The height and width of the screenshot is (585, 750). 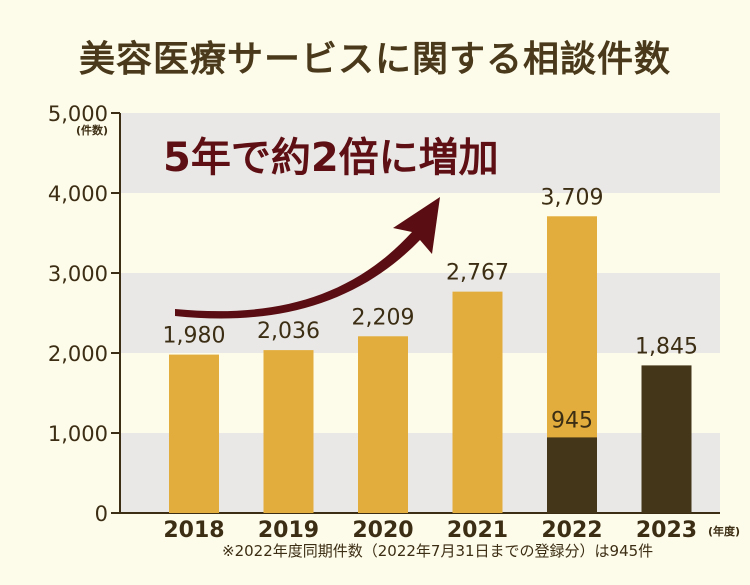 I want to click on bar-value-label: 2,209, so click(x=383, y=317).